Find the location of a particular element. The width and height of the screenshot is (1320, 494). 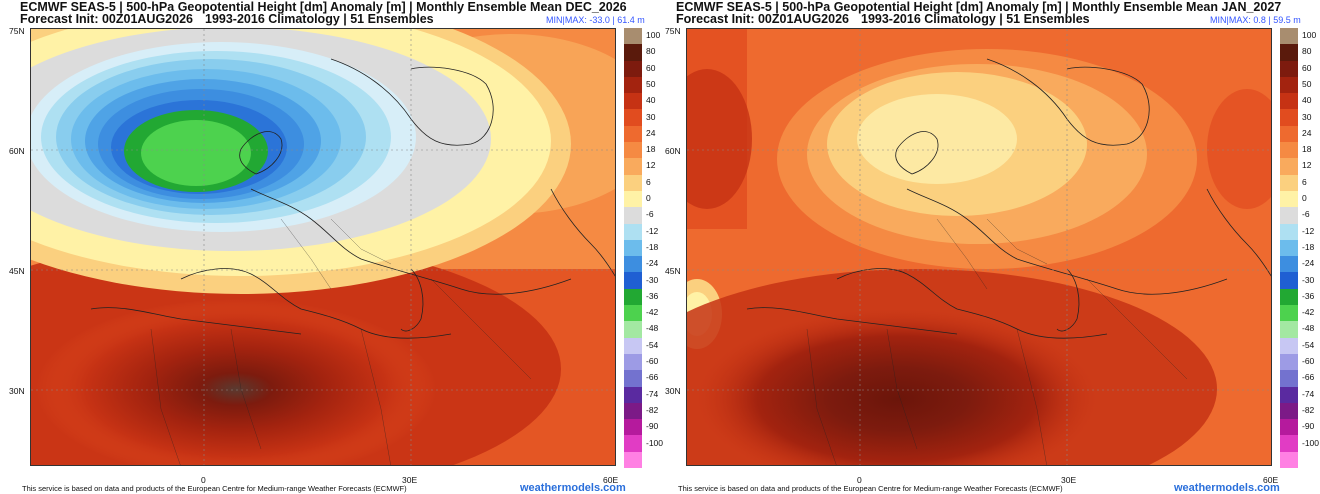

colorbar-label: -60 is located at coordinates (652, 361).